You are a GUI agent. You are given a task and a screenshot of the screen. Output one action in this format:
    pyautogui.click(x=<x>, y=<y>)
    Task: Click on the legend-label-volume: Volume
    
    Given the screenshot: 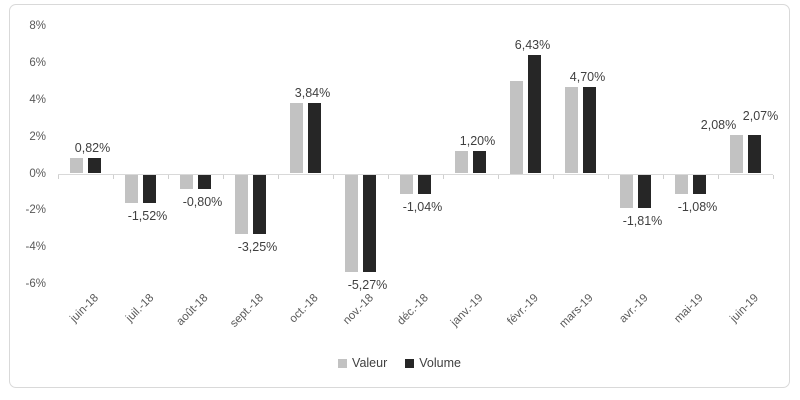 What is the action you would take?
    pyautogui.click(x=440, y=363)
    